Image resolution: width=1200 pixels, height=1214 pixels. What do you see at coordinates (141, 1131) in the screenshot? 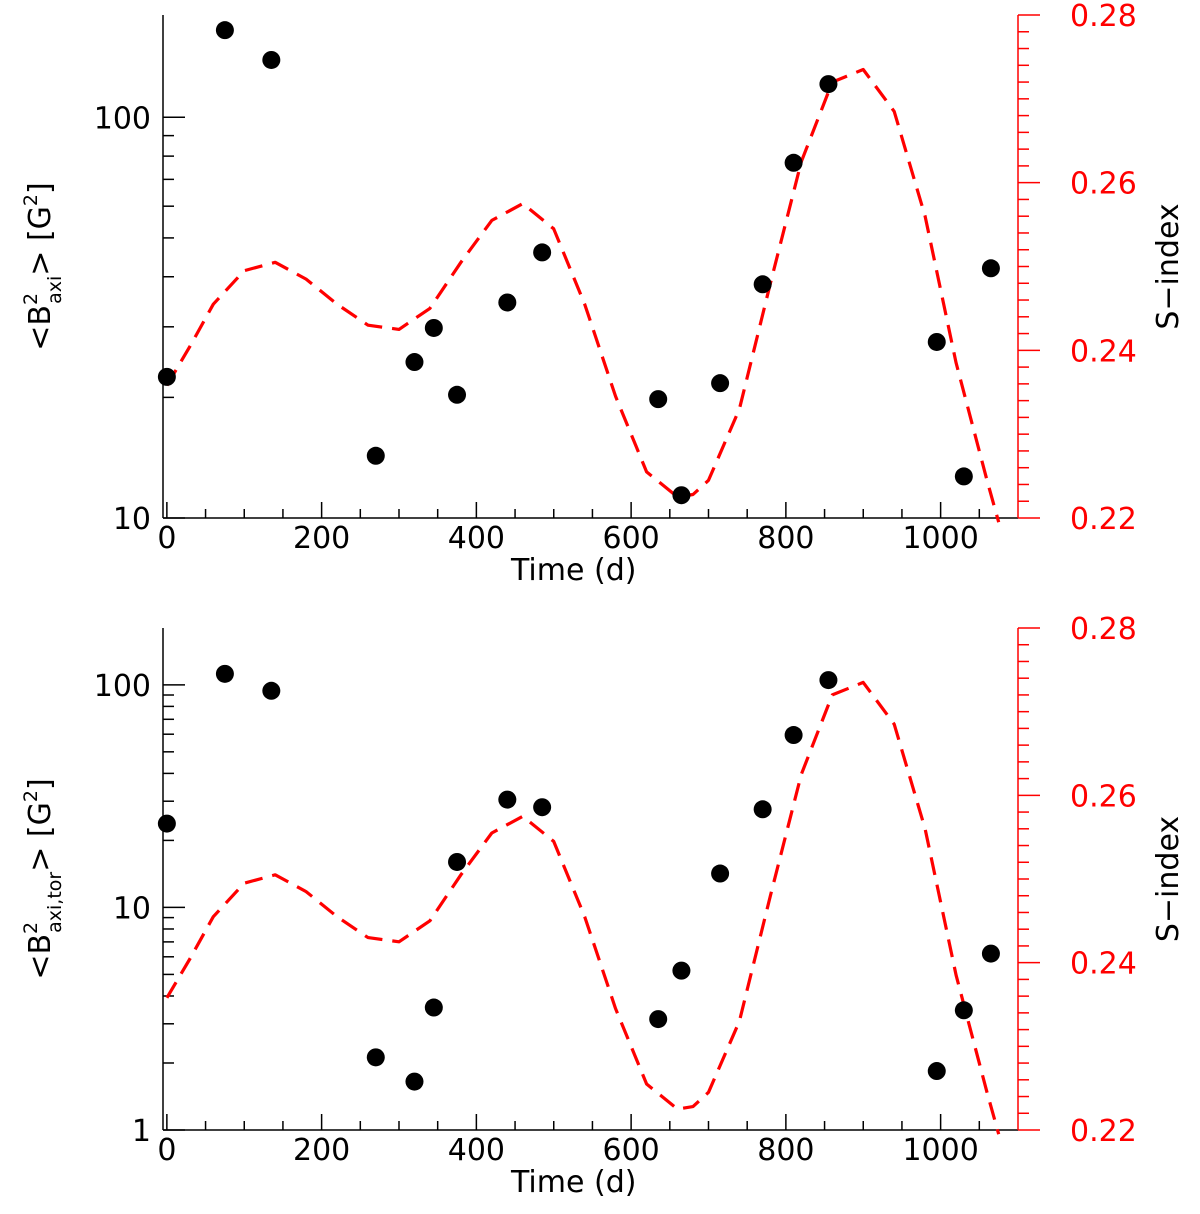
I see `y-tick-label: 1` at bounding box center [141, 1131].